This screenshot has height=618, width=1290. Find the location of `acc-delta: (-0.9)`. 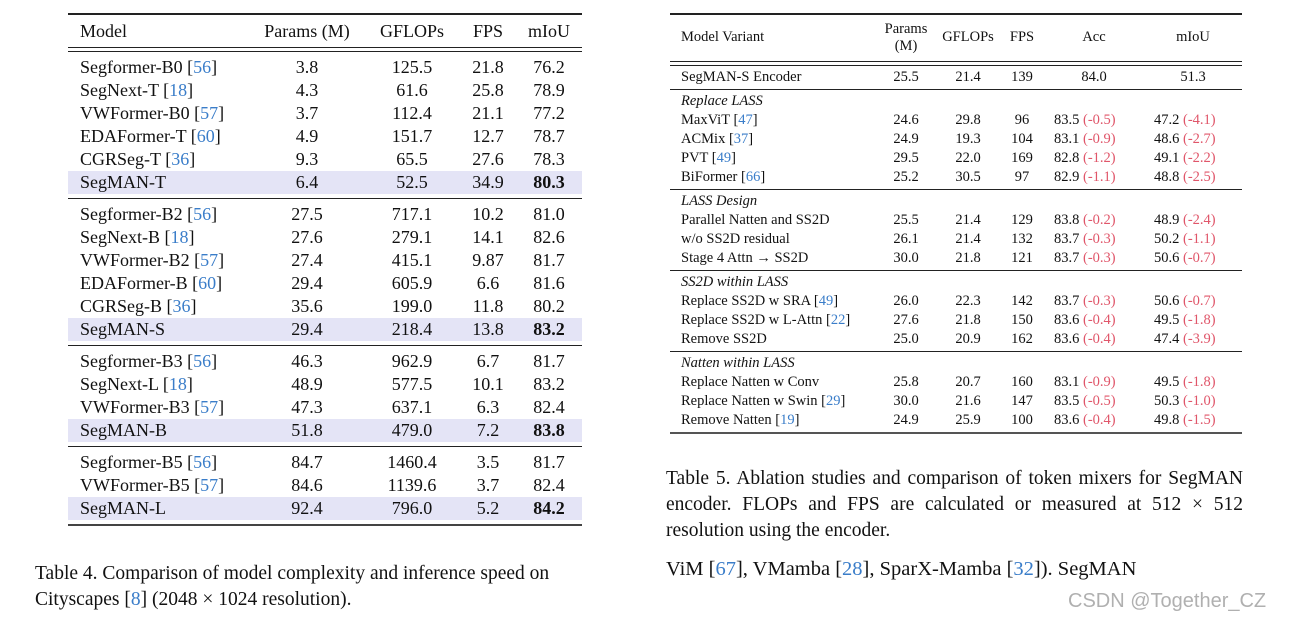

acc-delta: (-0.9) is located at coordinates (1099, 138).